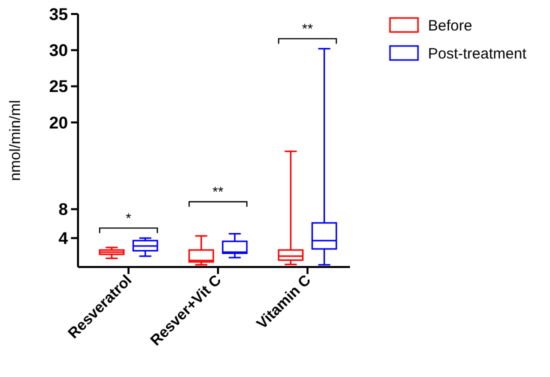  Describe the element at coordinates (450, 25) in the screenshot. I see `legend-label: Before` at that location.